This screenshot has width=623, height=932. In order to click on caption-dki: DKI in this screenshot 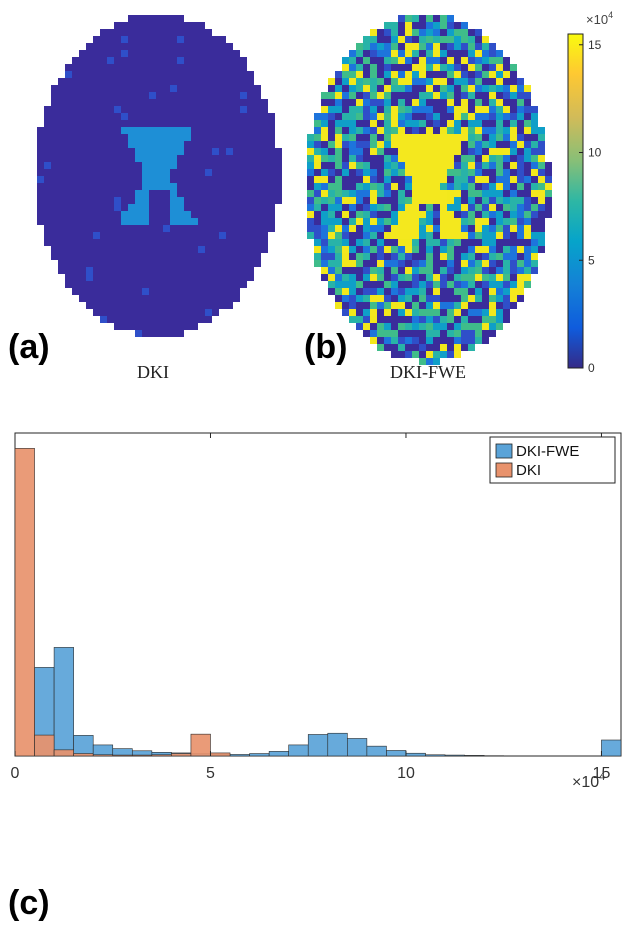, I will do `click(153, 372)`.